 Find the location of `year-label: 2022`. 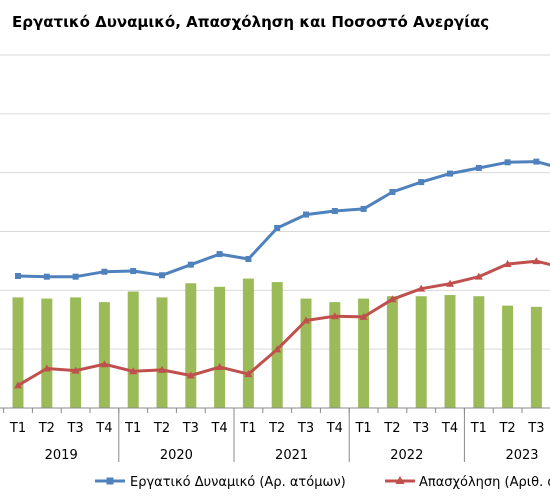

year-label: 2022 is located at coordinates (406, 455).